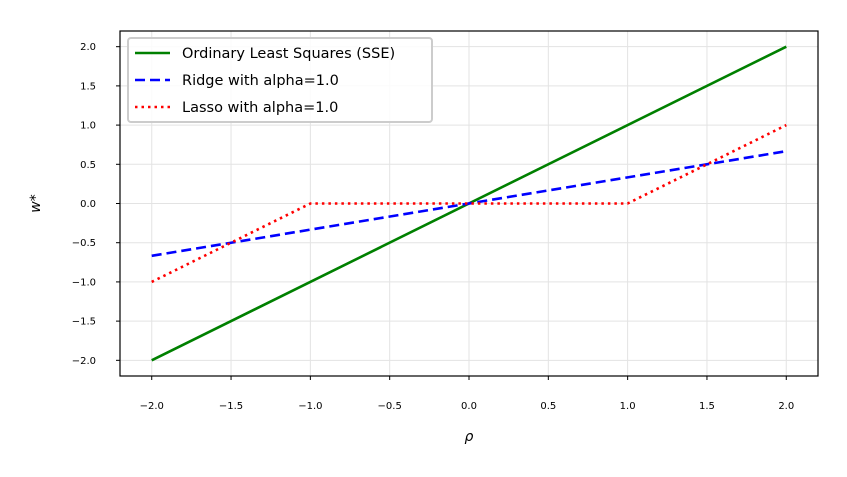 Image resolution: width=847 pixels, height=477 pixels. Describe the element at coordinates (88, 86) in the screenshot. I see `y-tick-label: 1.5` at that location.